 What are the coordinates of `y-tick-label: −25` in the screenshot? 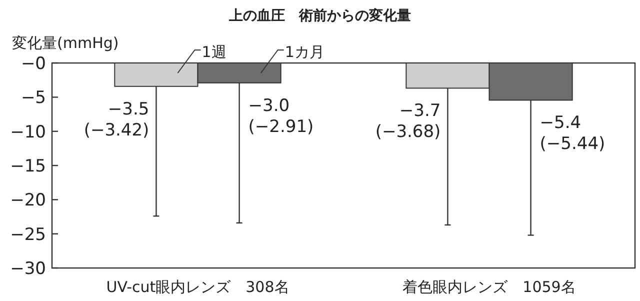 It's located at (28, 234).